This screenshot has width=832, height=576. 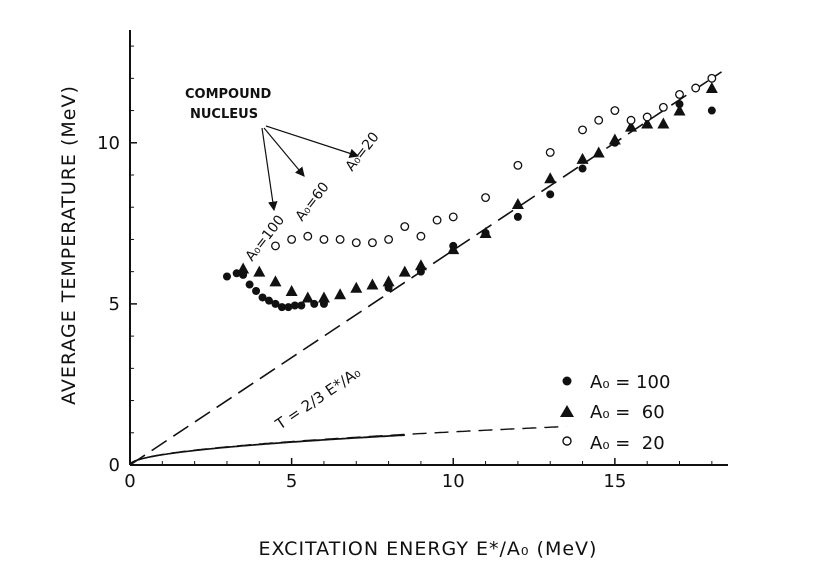 I want to click on legend-label-60: A₀ = 60, so click(x=627, y=412).